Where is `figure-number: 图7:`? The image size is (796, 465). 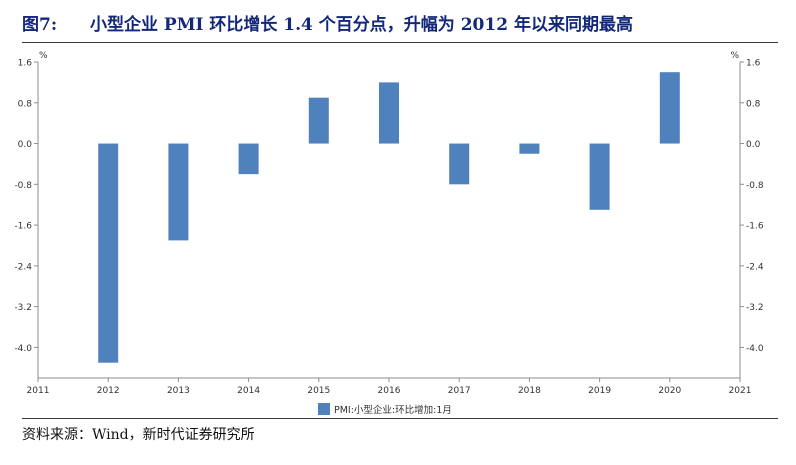 figure-number: 图7: is located at coordinates (40, 25).